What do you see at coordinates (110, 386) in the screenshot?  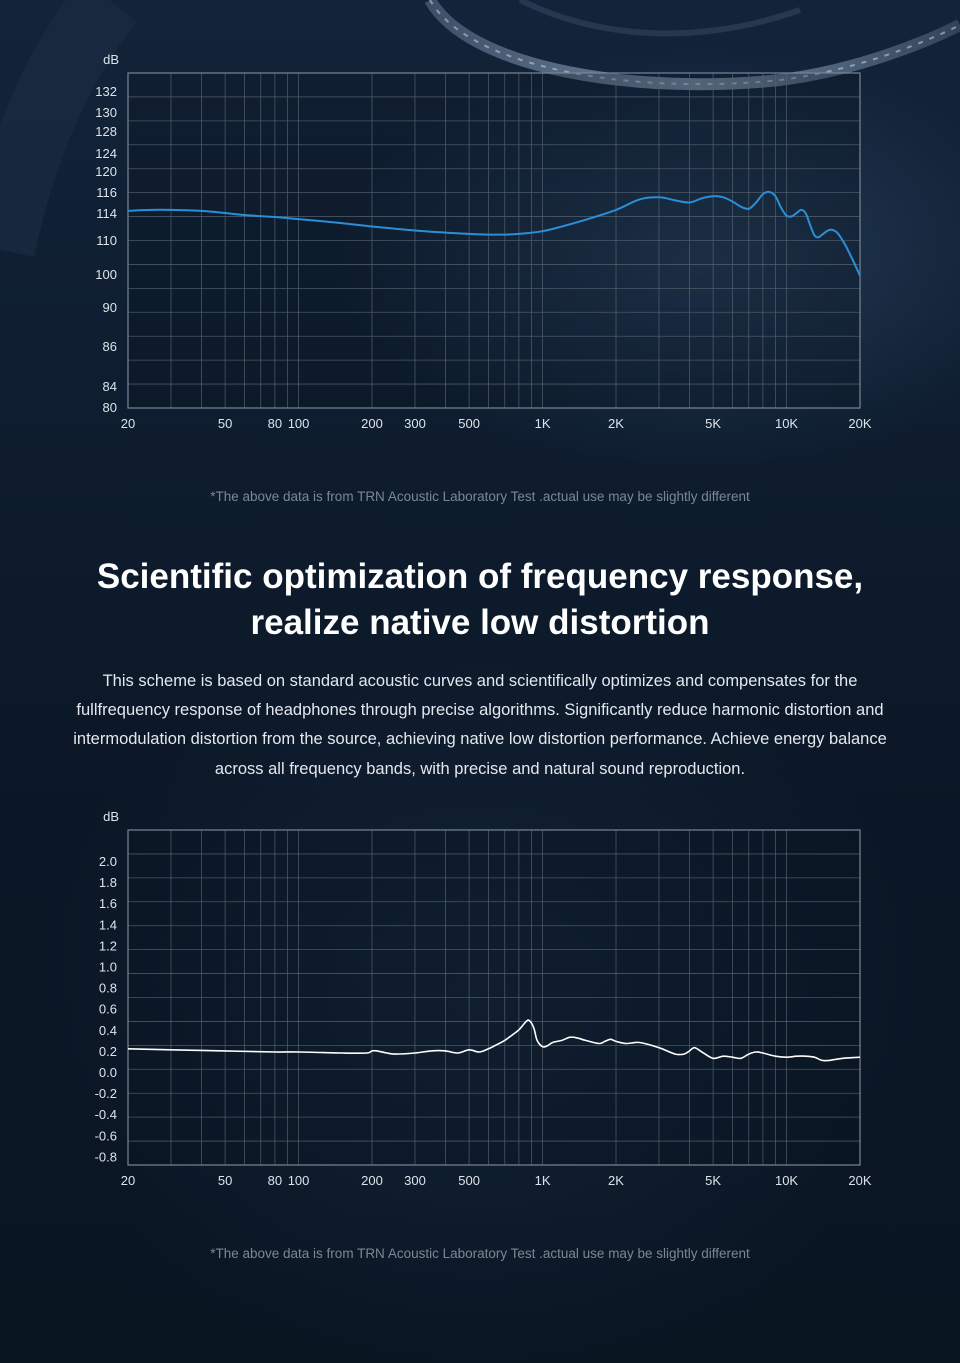 I see `fr-y-tick-label: 84` at bounding box center [110, 386].